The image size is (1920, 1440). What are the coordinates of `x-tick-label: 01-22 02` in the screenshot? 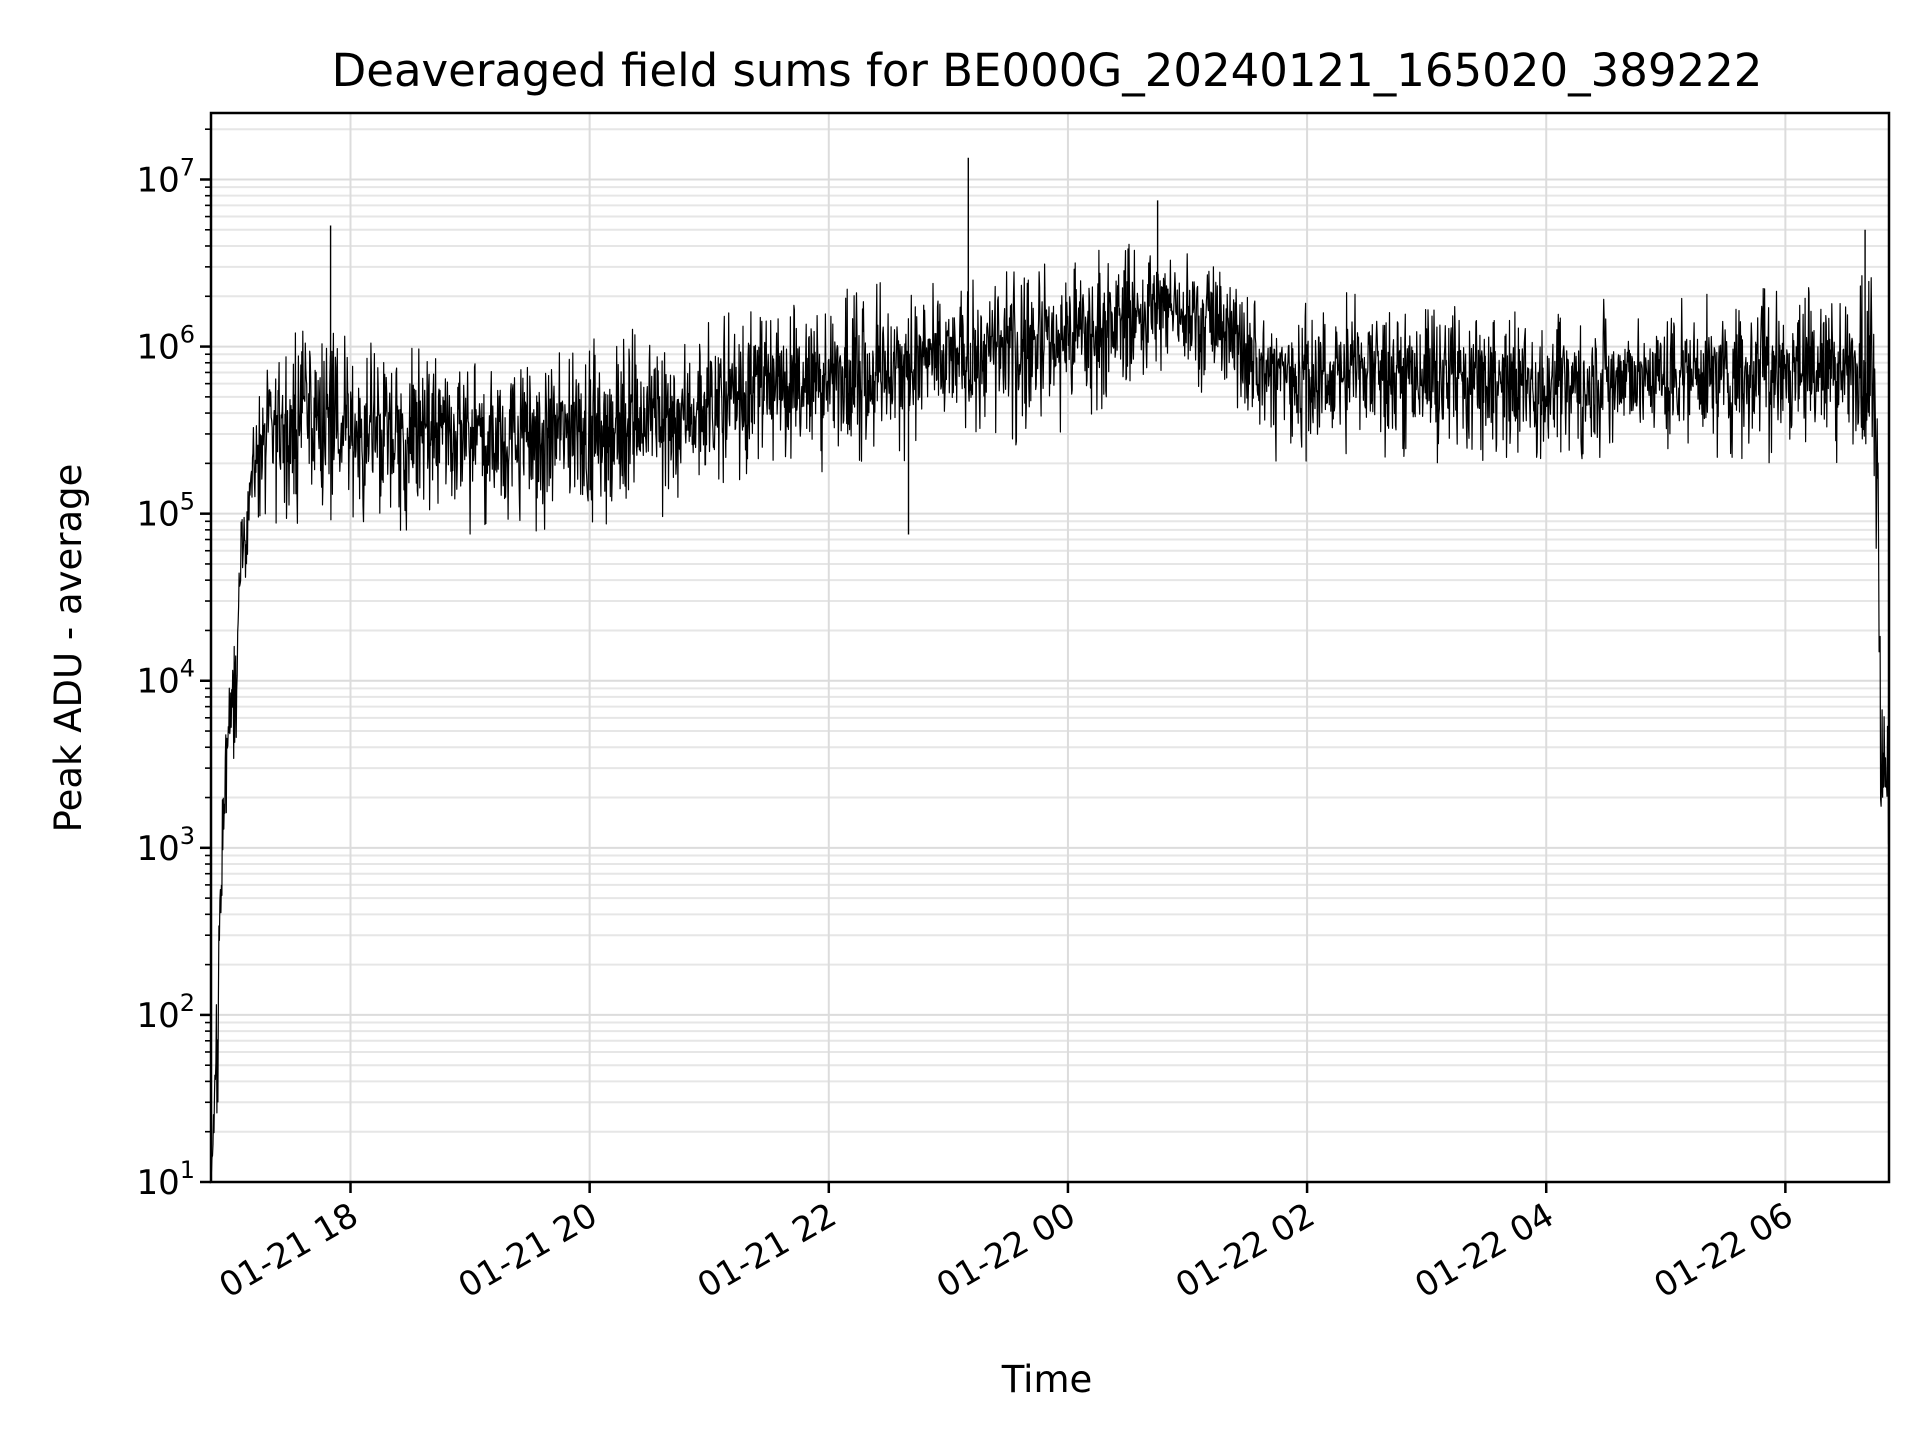 It's located at (1245, 1250).